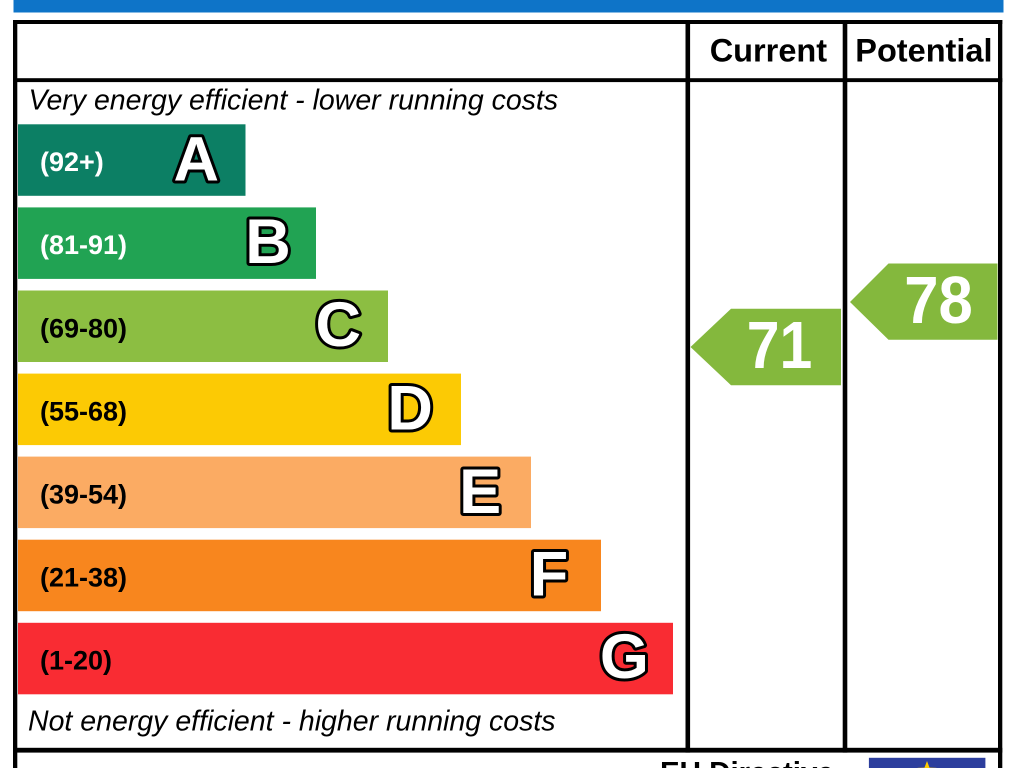  I want to click on svg-text: 78, so click(938, 300).